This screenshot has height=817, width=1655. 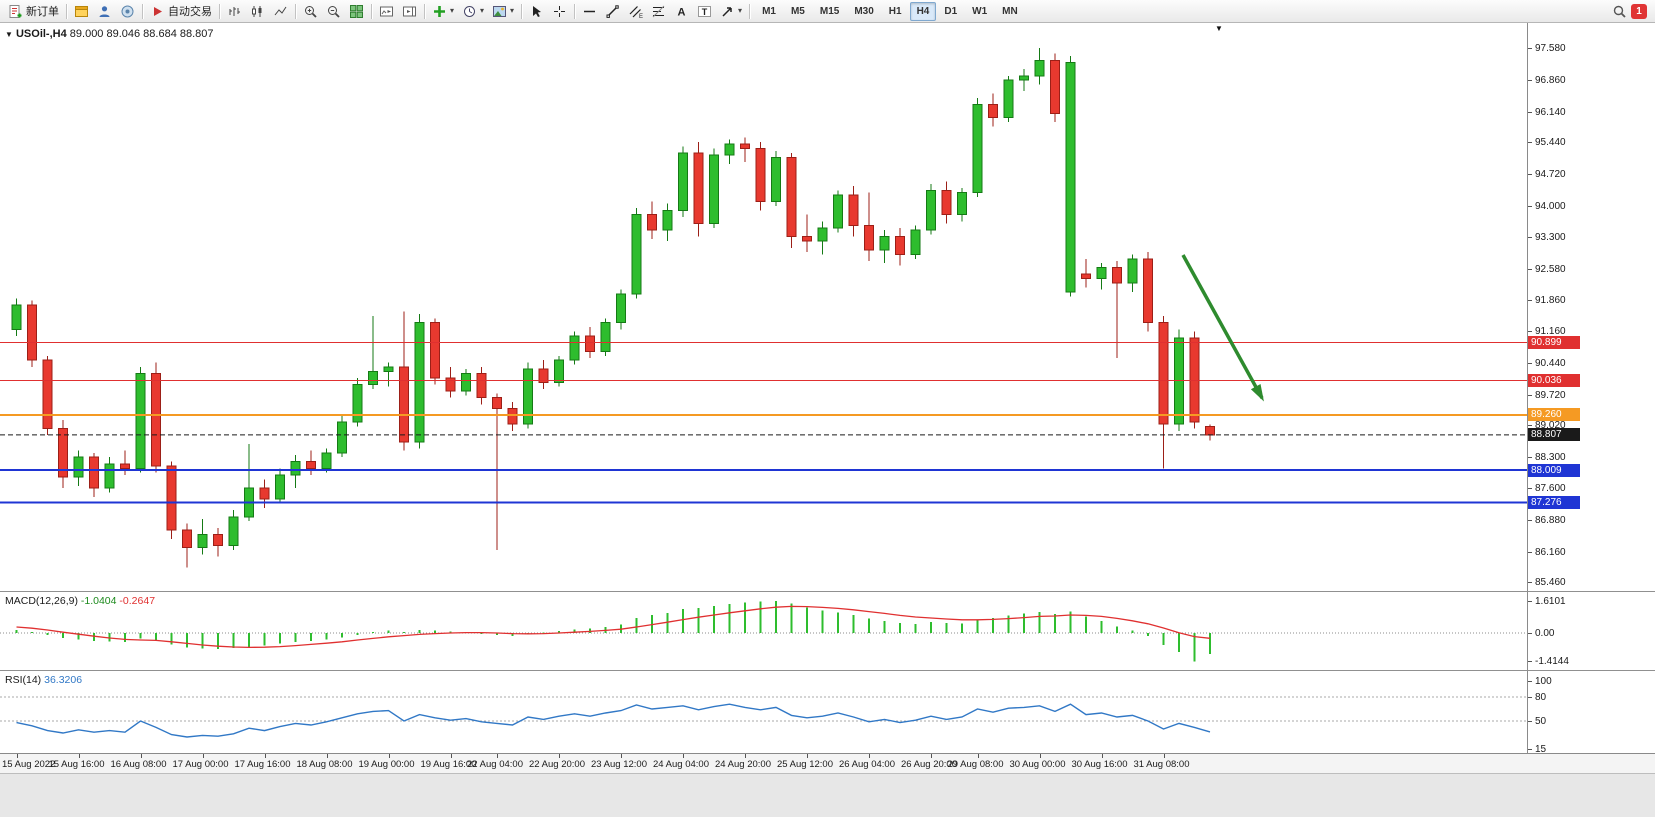 I want to click on price-axis-label: 94.000, so click(x=1550, y=206).